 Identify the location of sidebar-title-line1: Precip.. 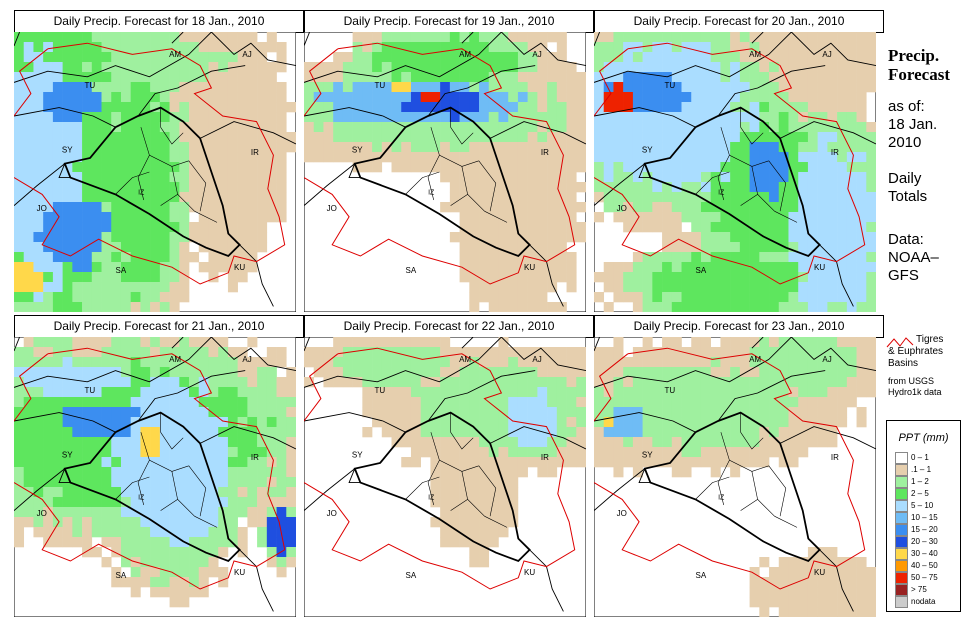
(914, 55).